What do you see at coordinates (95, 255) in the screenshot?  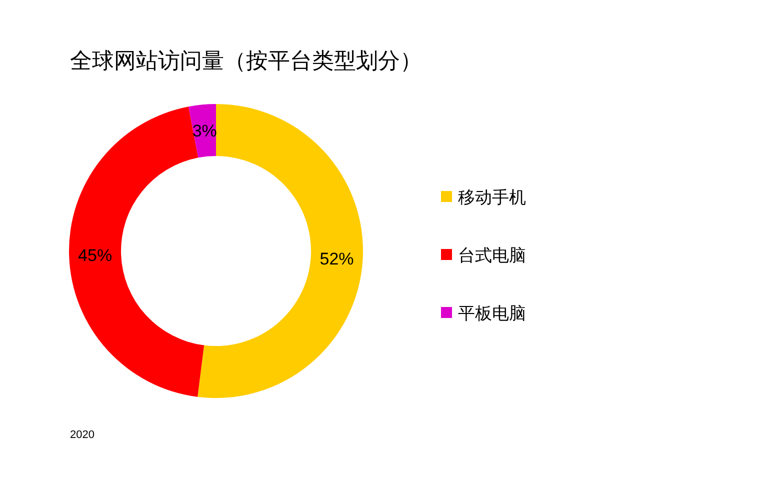 I see `data-label: 45%` at bounding box center [95, 255].